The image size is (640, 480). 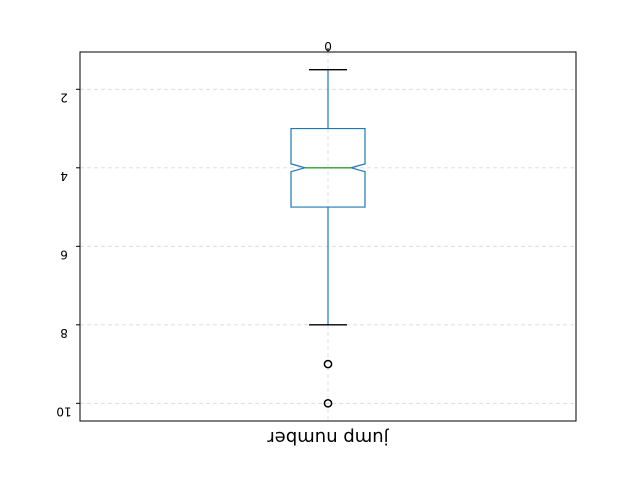 What do you see at coordinates (328, 437) in the screenshot?
I see `x-axis-label: jump number` at bounding box center [328, 437].